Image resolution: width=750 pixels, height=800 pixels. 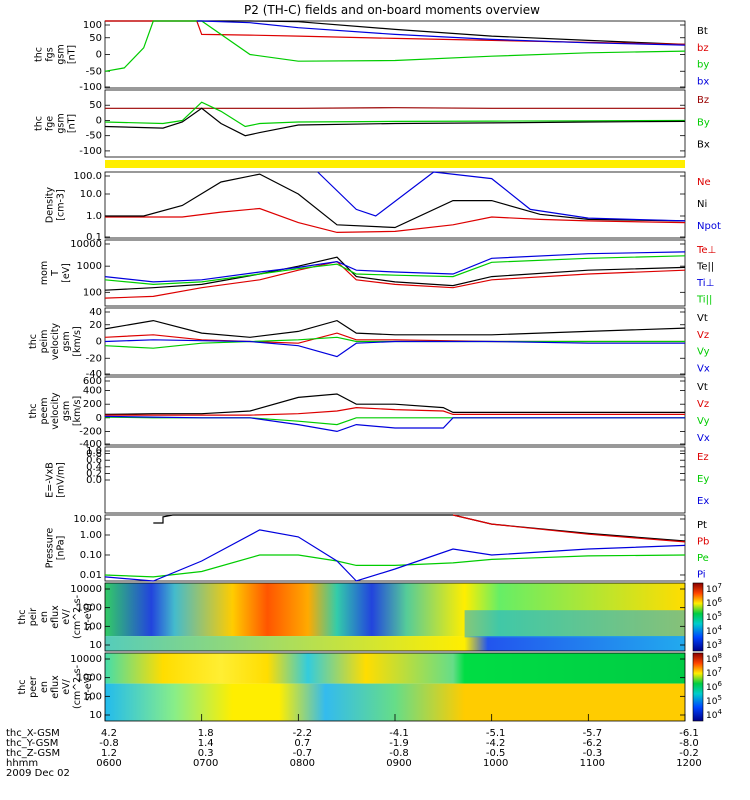 What do you see at coordinates (394, 404) in the screenshot?
I see `series-Vt-line` at bounding box center [394, 404].